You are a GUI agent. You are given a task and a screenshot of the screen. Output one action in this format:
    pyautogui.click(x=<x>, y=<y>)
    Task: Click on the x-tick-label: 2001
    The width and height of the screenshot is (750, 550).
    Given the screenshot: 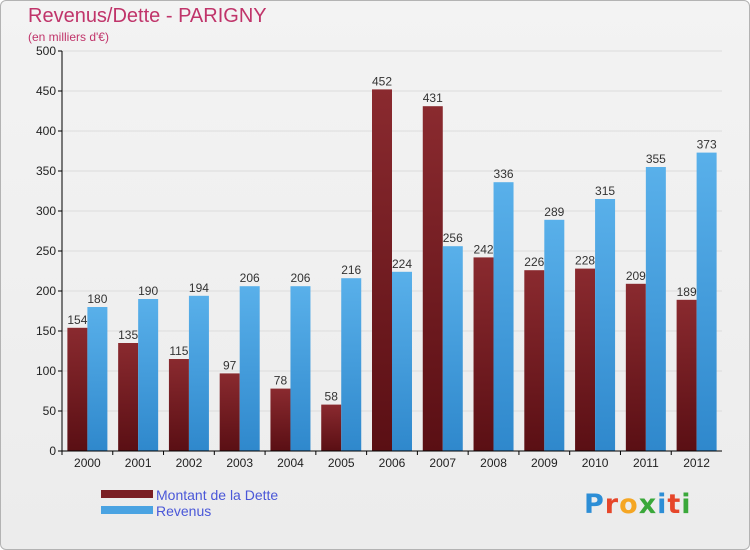 What is the action you would take?
    pyautogui.click(x=138, y=463)
    